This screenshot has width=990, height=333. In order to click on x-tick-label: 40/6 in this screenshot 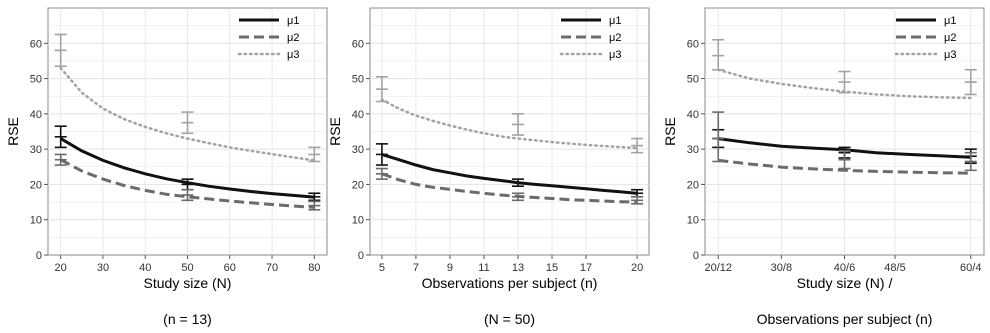, I will do `click(844, 268)`.